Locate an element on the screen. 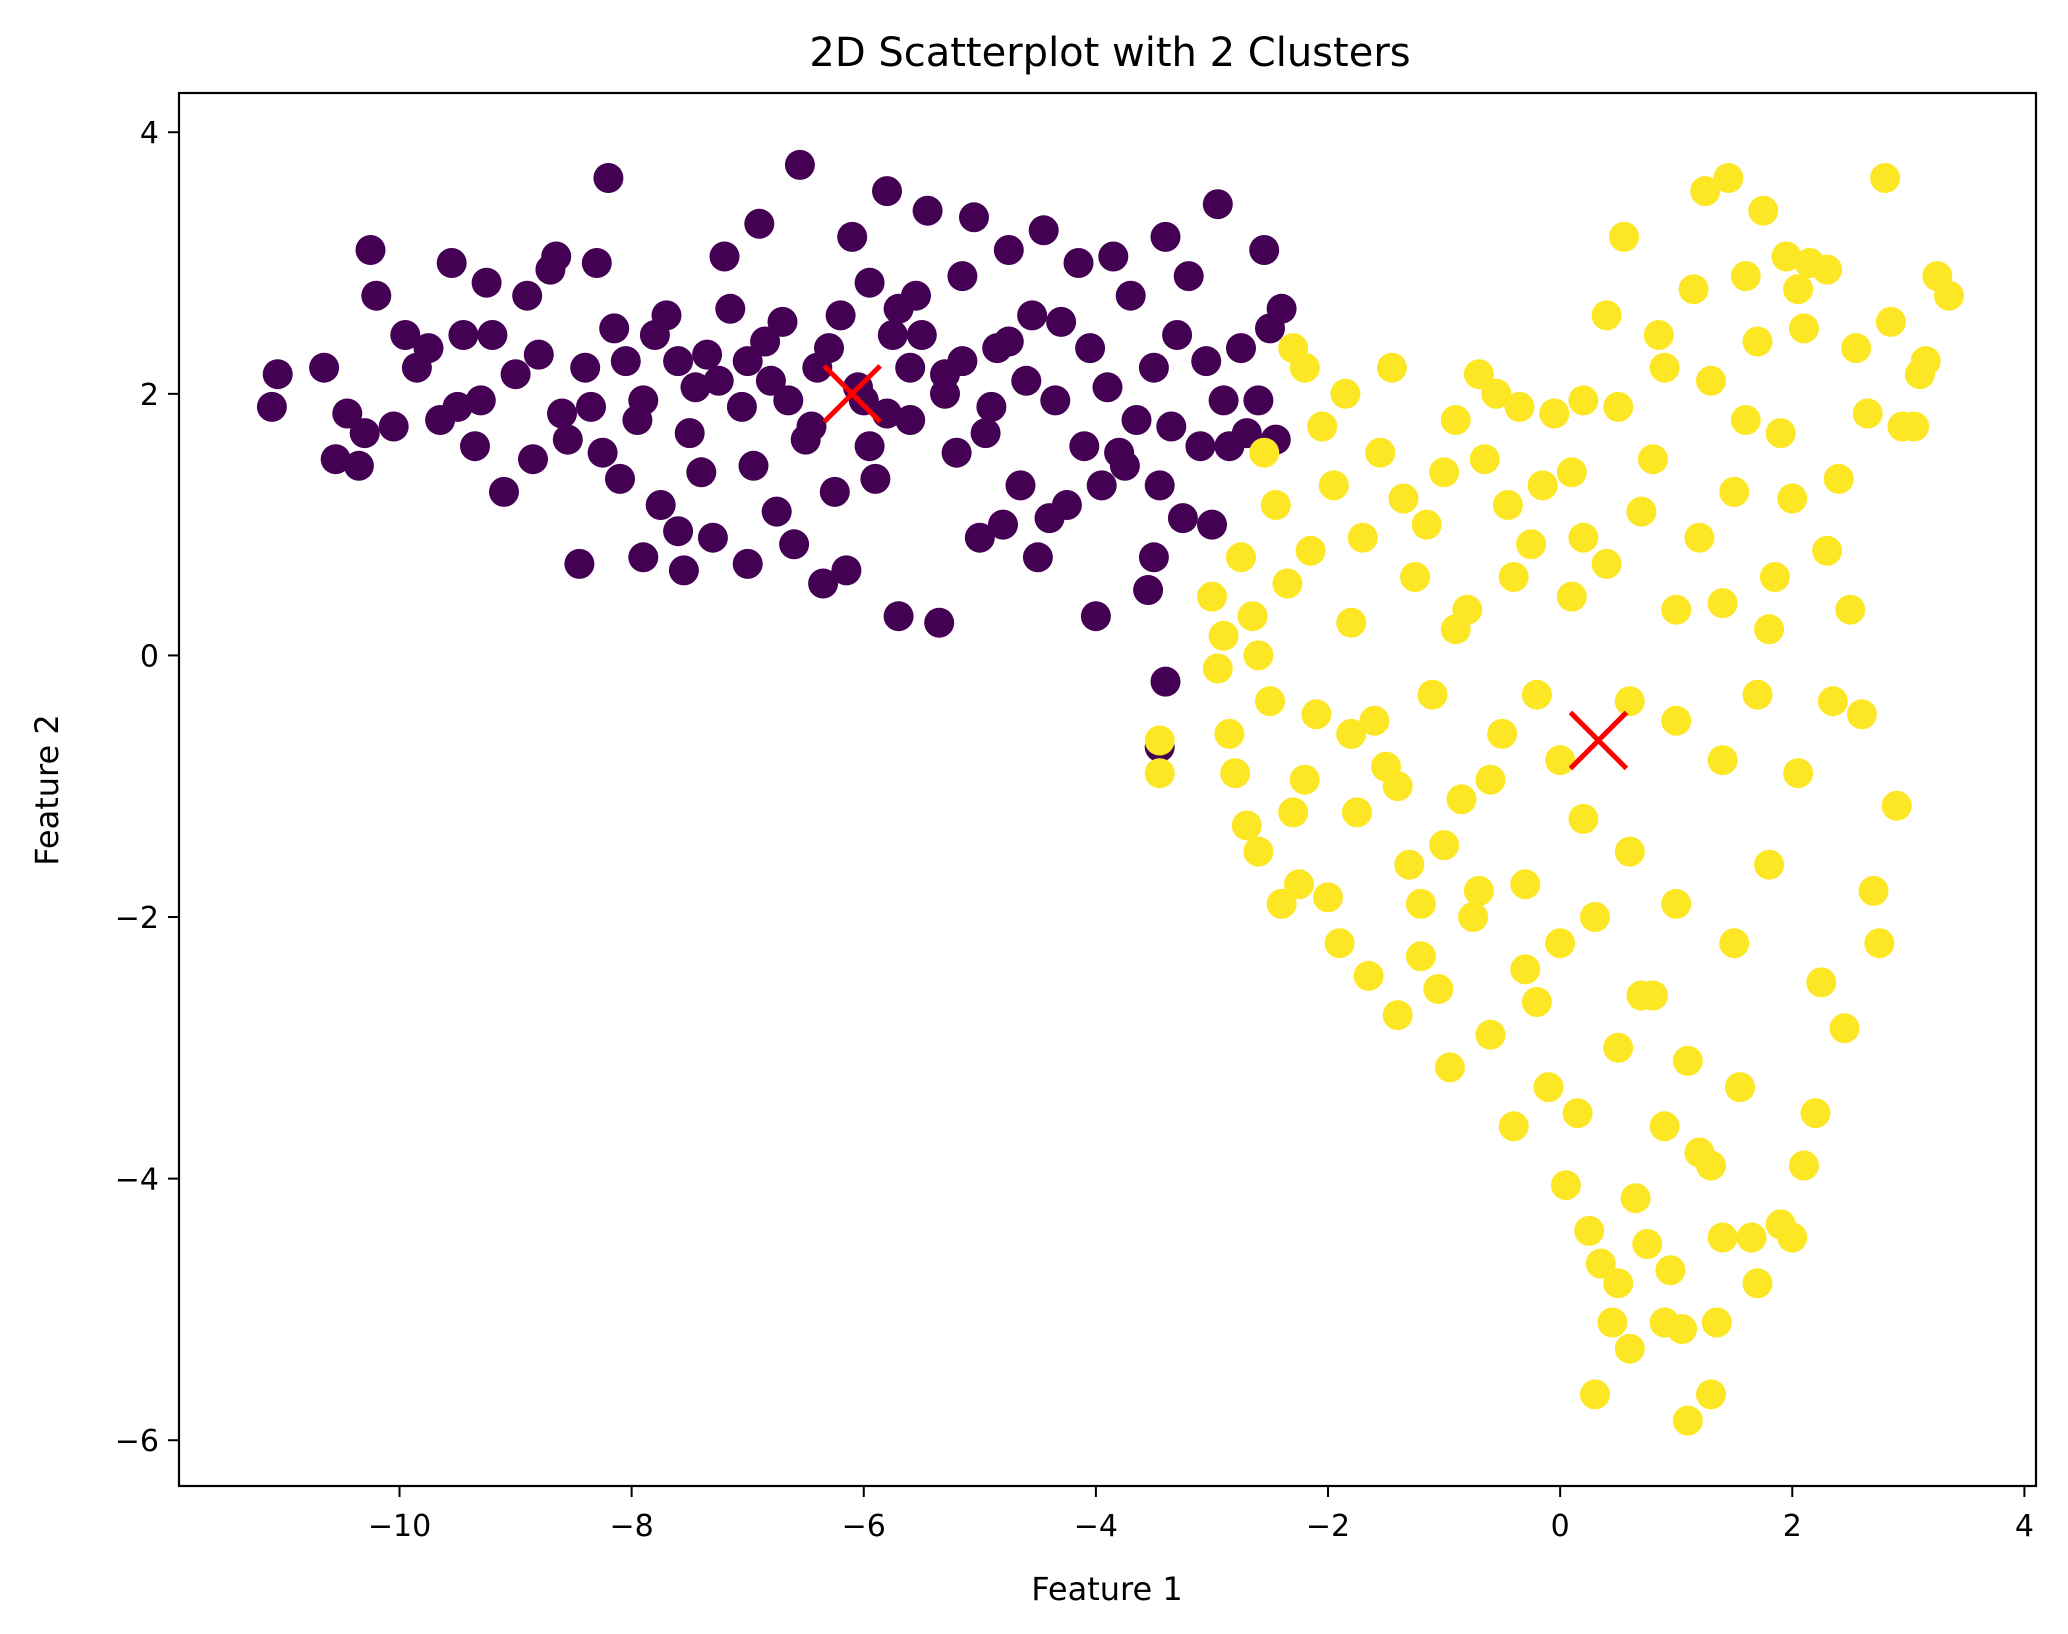  y-axis-label: Feature 2 is located at coordinates (47, 789).